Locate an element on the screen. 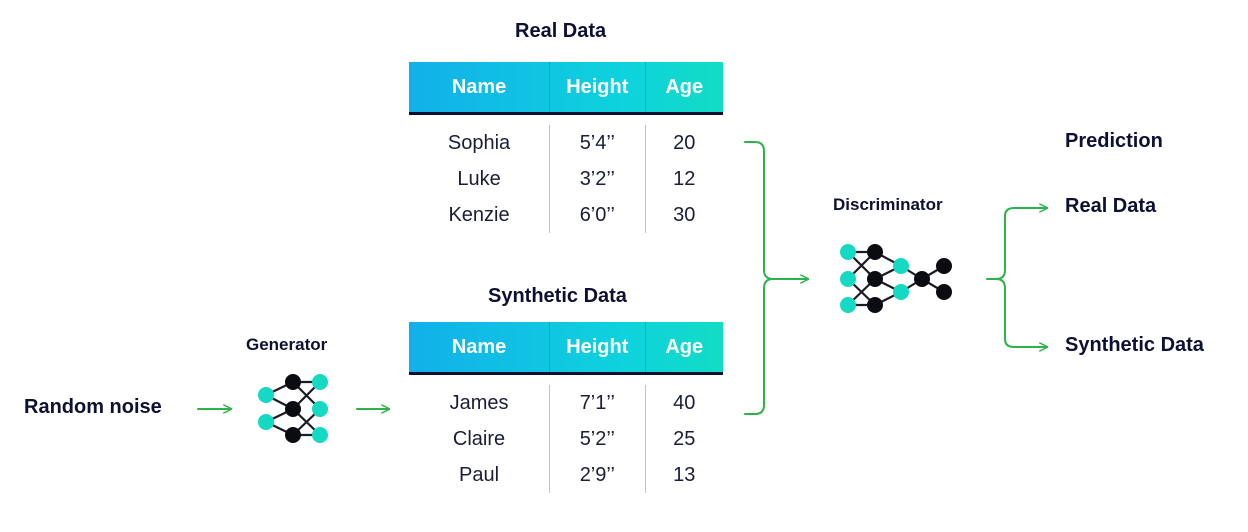 The image size is (1248, 532). discriminator-label: Discriminator is located at coordinates (888, 204).